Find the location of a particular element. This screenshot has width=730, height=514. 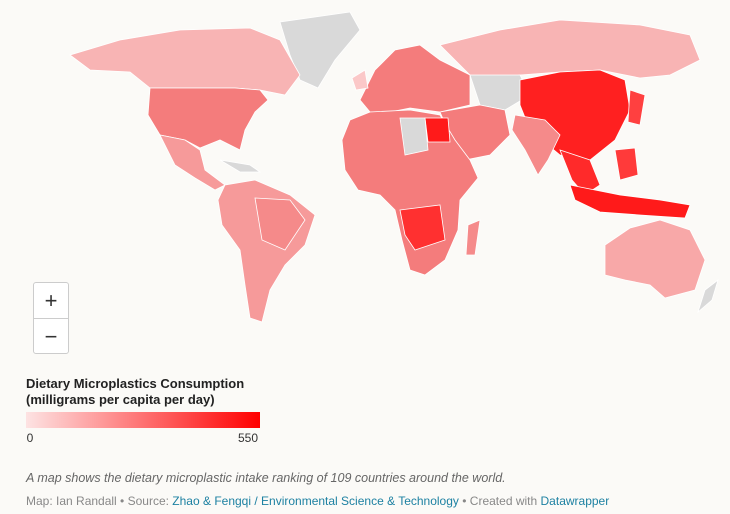

legend-title-line: (milligrams per capita per day) is located at coordinates (120, 399).